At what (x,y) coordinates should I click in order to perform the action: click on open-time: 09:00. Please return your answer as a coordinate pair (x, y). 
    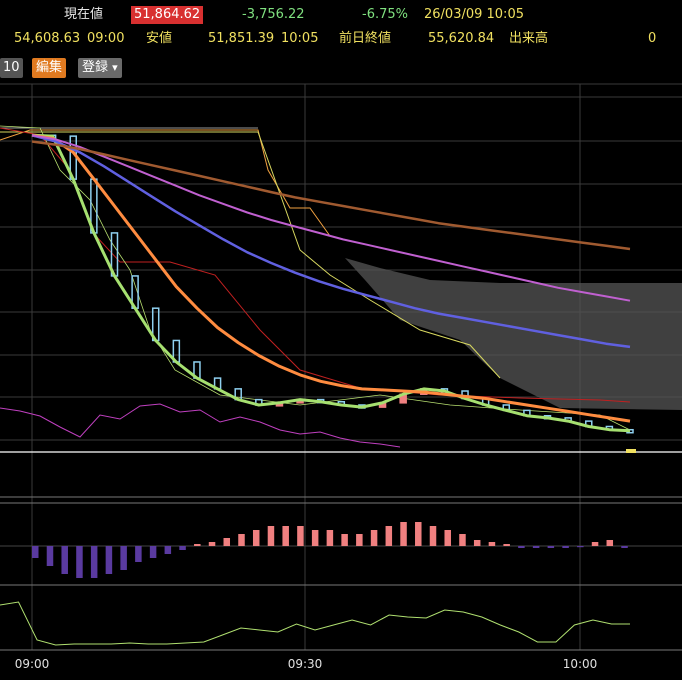
    Looking at the image, I should click on (106, 38).